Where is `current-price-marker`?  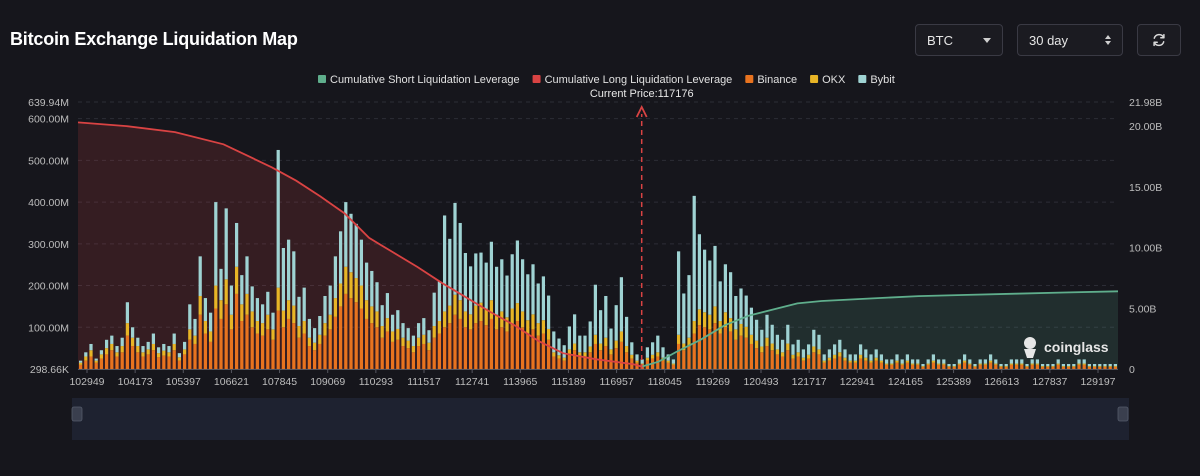
current-price-marker is located at coordinates (641, 236).